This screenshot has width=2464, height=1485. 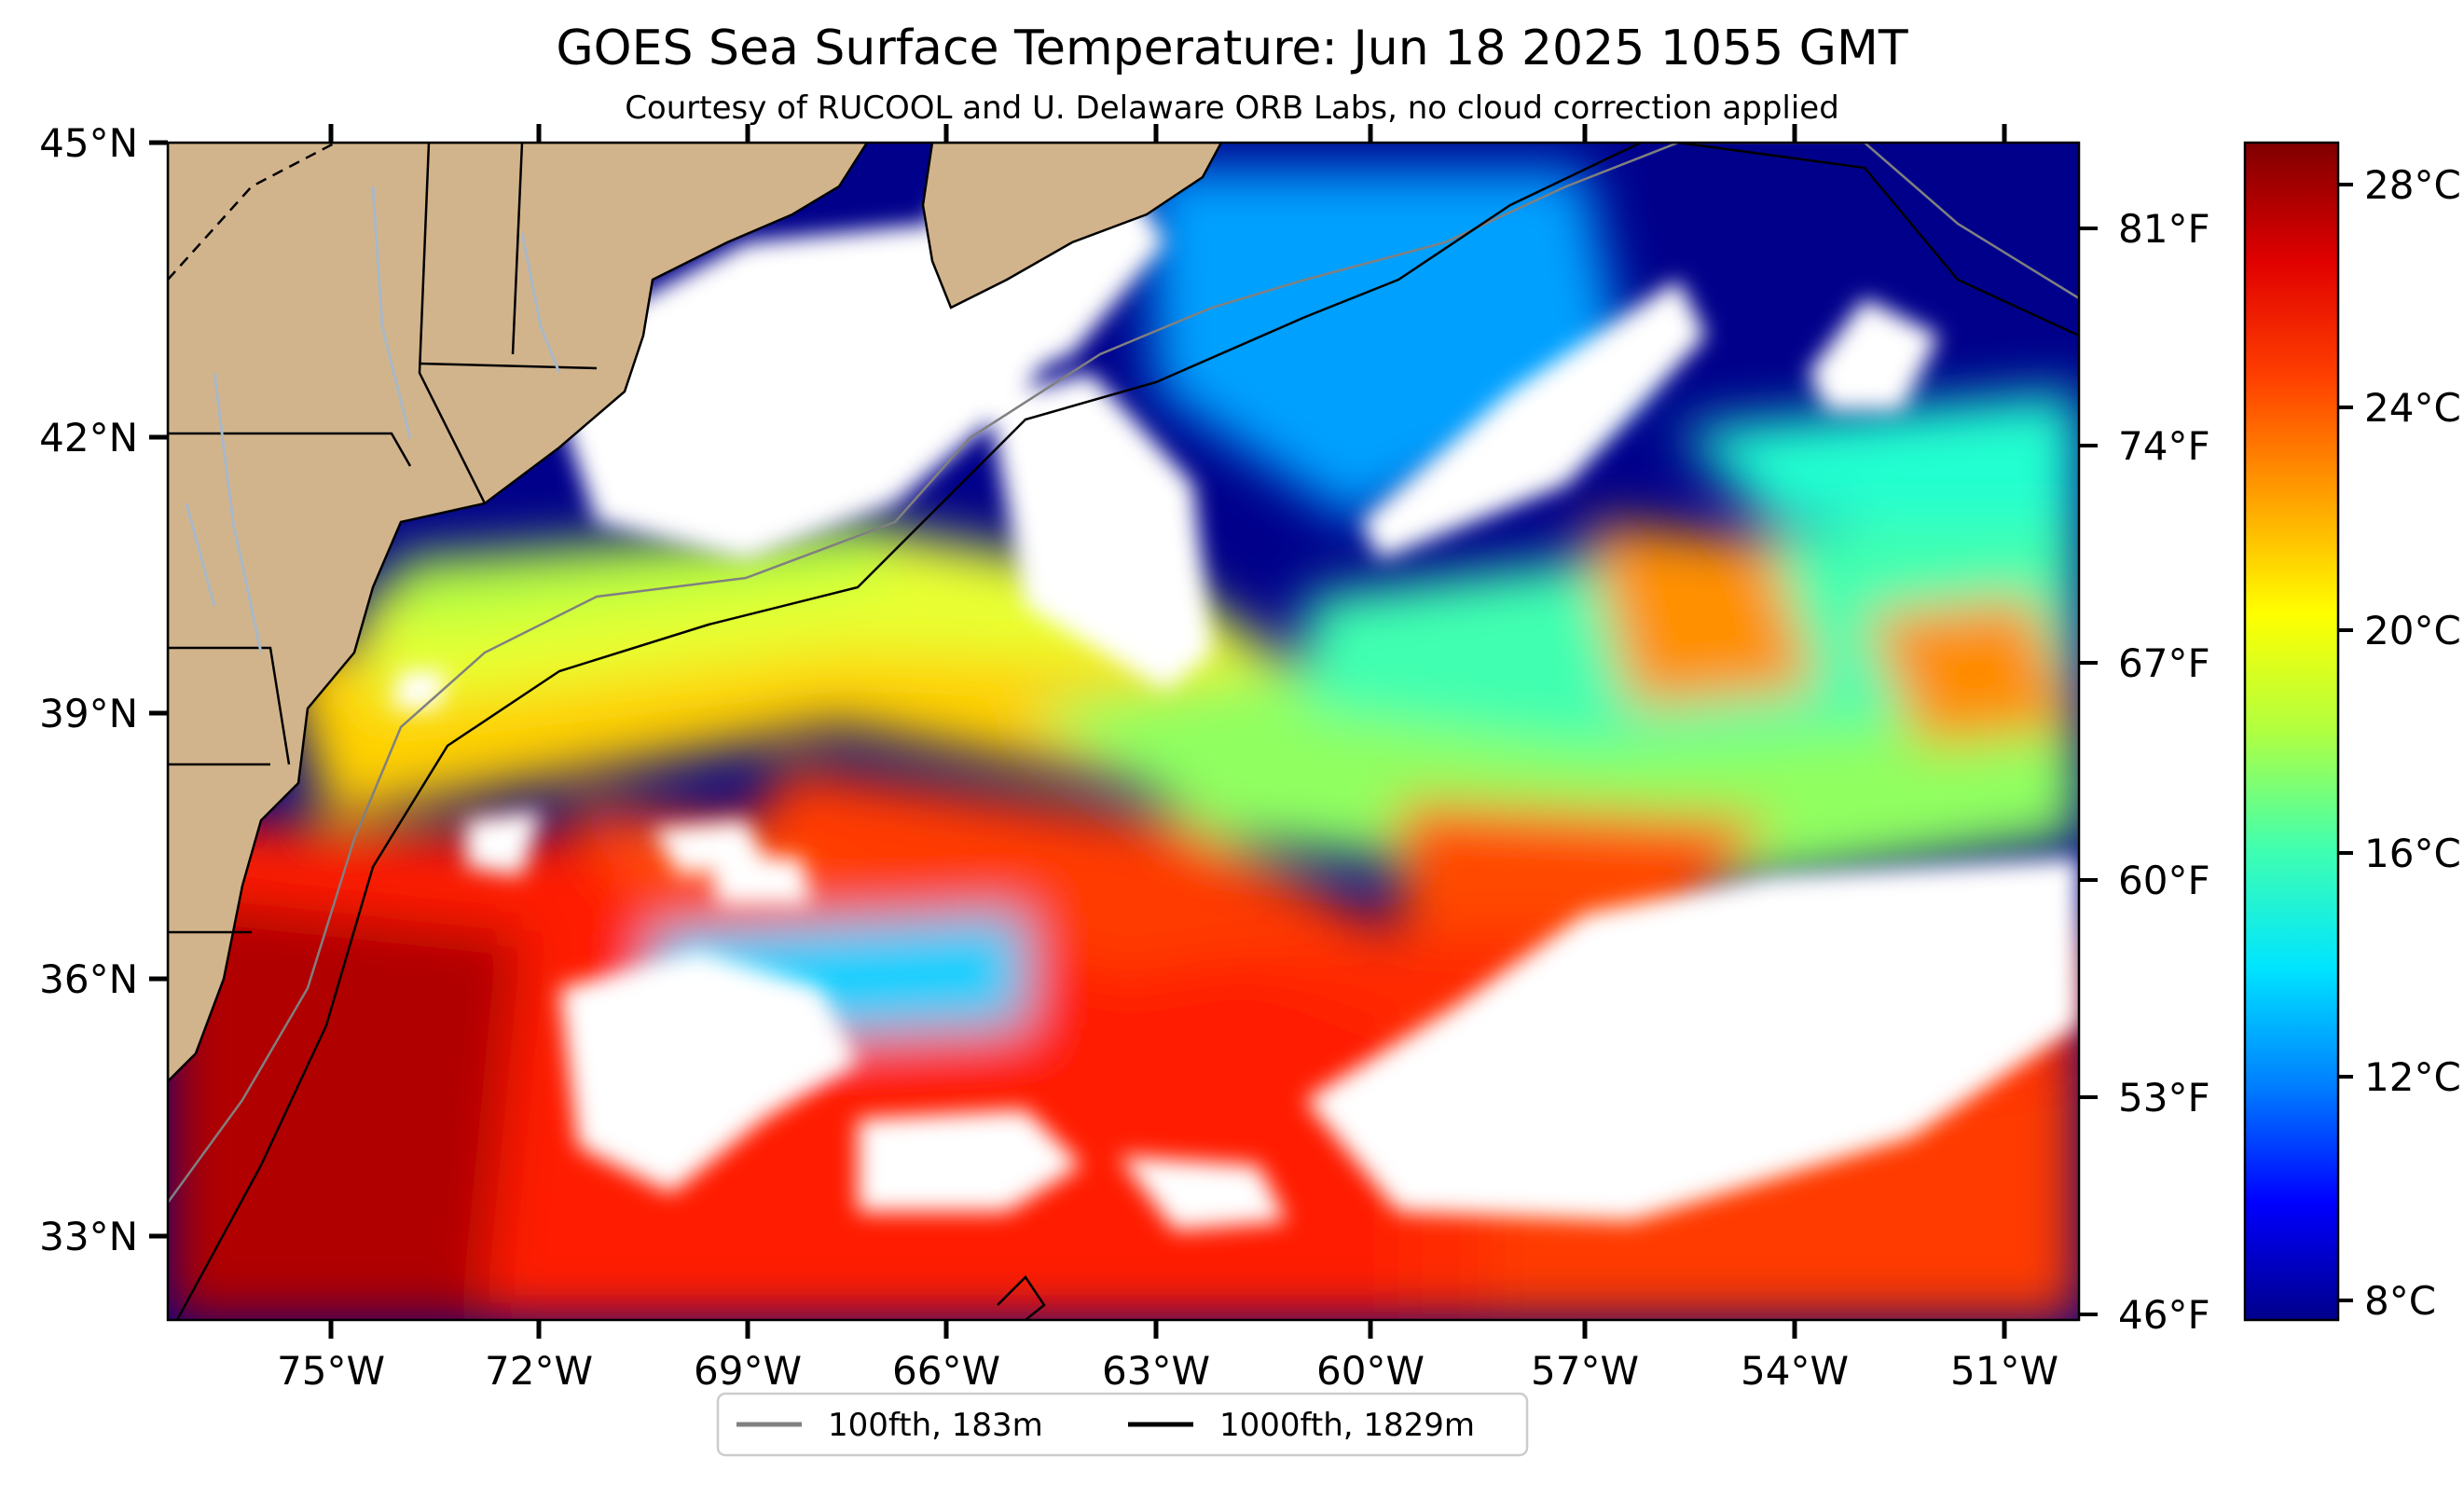 I want to click on rivers, so click(x=373, y=419).